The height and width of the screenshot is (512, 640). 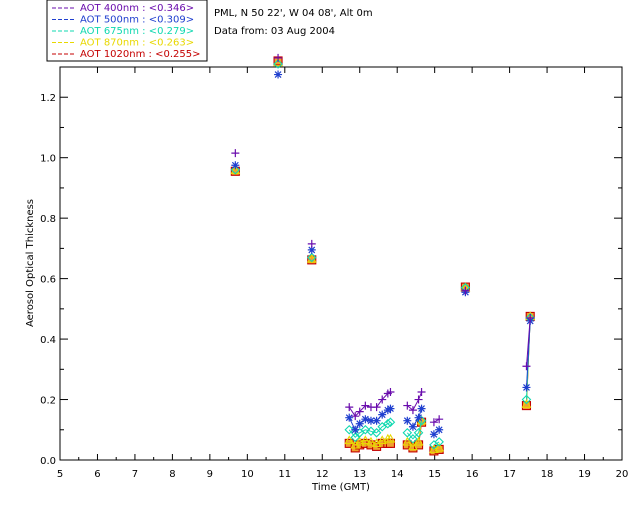 What do you see at coordinates (137, 43) in the screenshot?
I see `legend-entry: AOT 870nm : <0.263>` at bounding box center [137, 43].